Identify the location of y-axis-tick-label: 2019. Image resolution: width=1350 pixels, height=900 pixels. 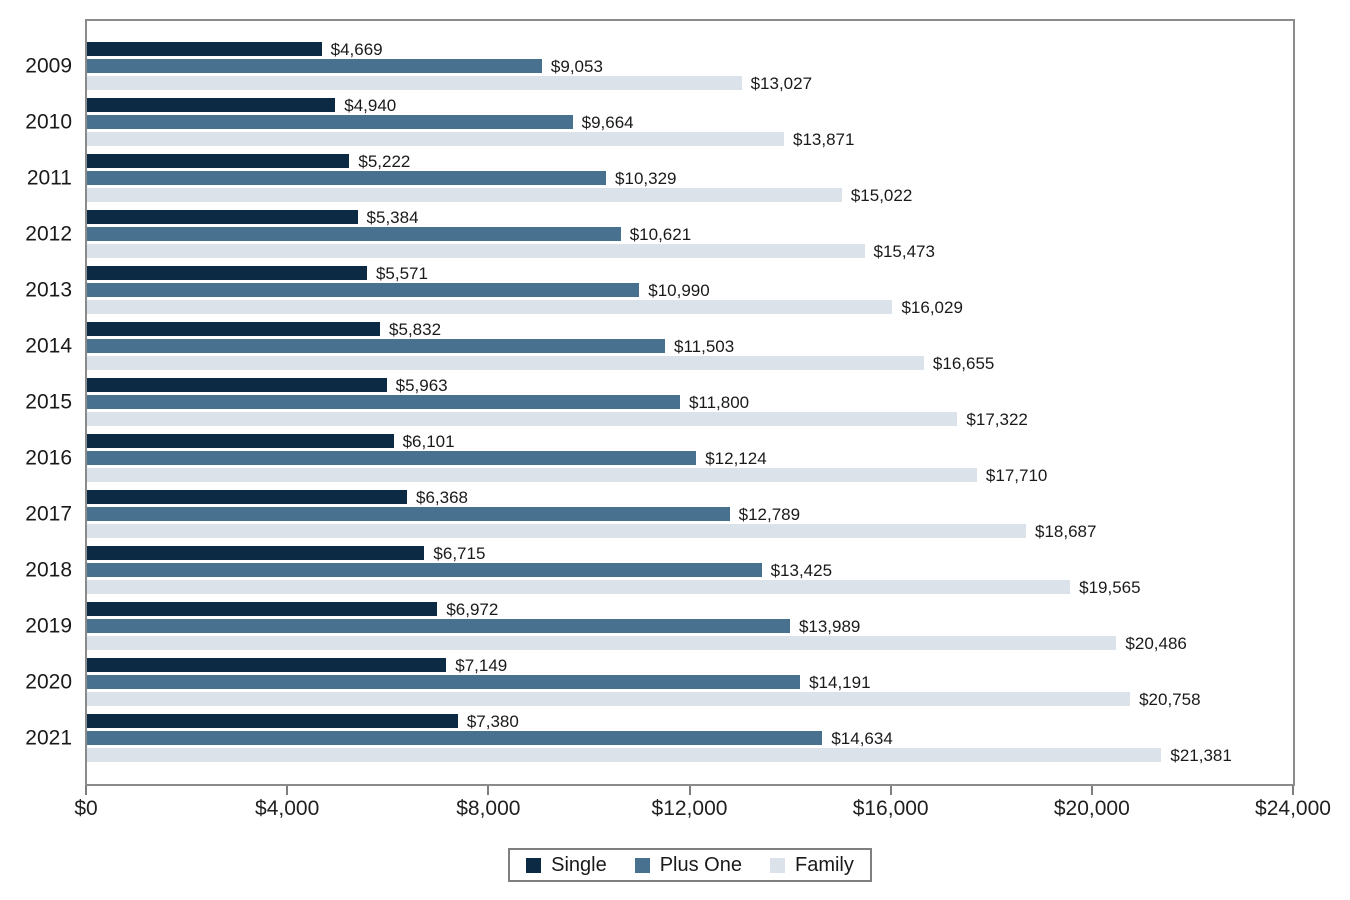
(48, 626).